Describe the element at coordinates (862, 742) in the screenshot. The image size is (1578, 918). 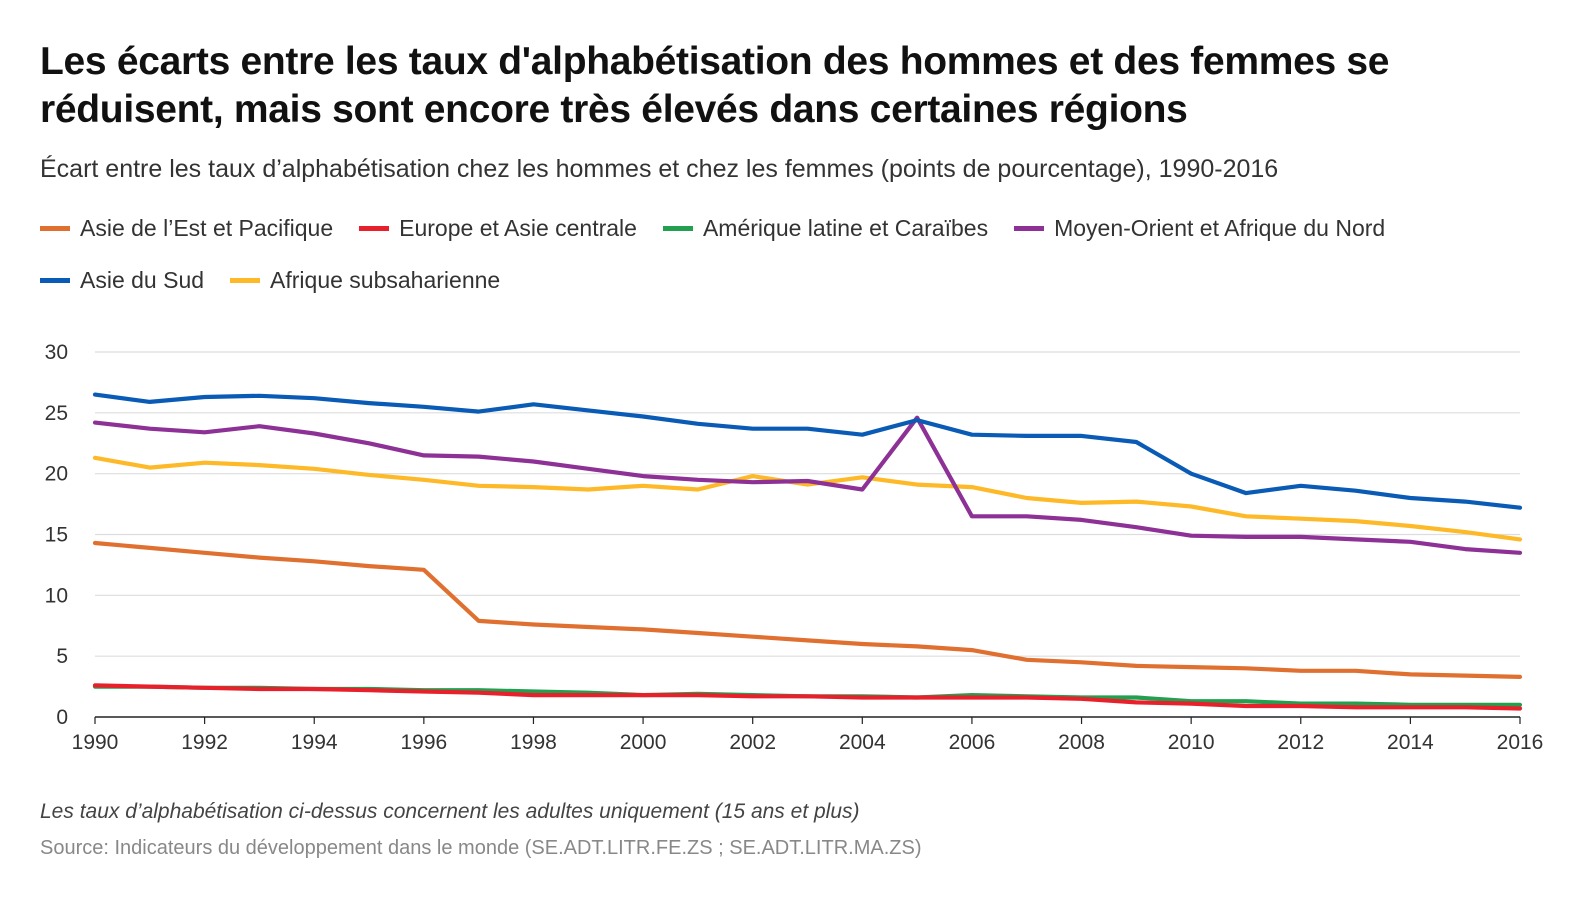
I see `x-tick-label: 2004` at that location.